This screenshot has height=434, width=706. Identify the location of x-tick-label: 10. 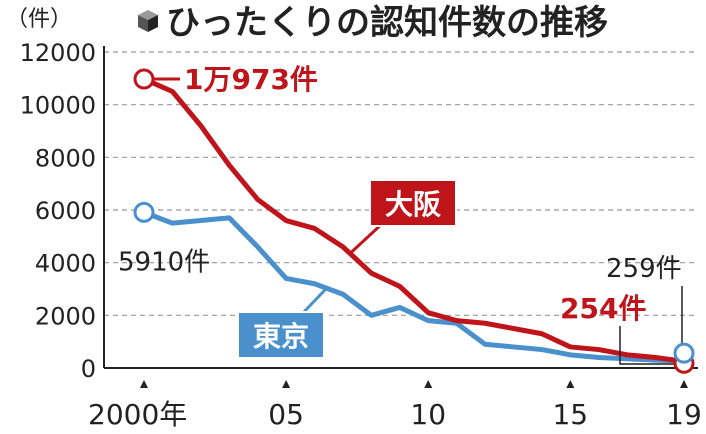
(428, 414).